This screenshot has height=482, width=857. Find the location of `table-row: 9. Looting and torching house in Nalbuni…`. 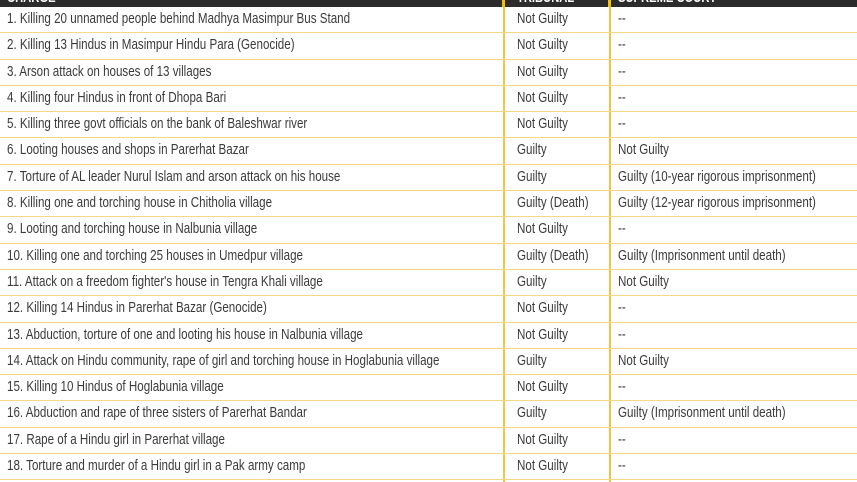

table-row: 9. Looting and torching house in Nalbuni… is located at coordinates (428, 230).